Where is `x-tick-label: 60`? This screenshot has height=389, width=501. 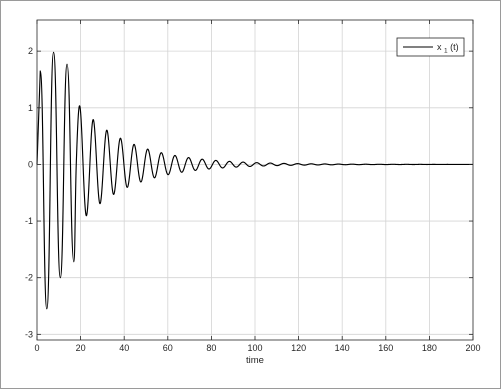 x-tick-label: 60 is located at coordinates (168, 348).